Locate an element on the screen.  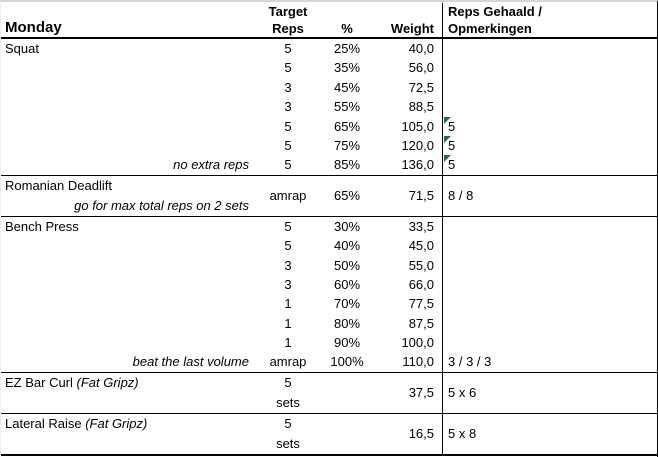
weight-cell: 87,5 is located at coordinates (421, 323).